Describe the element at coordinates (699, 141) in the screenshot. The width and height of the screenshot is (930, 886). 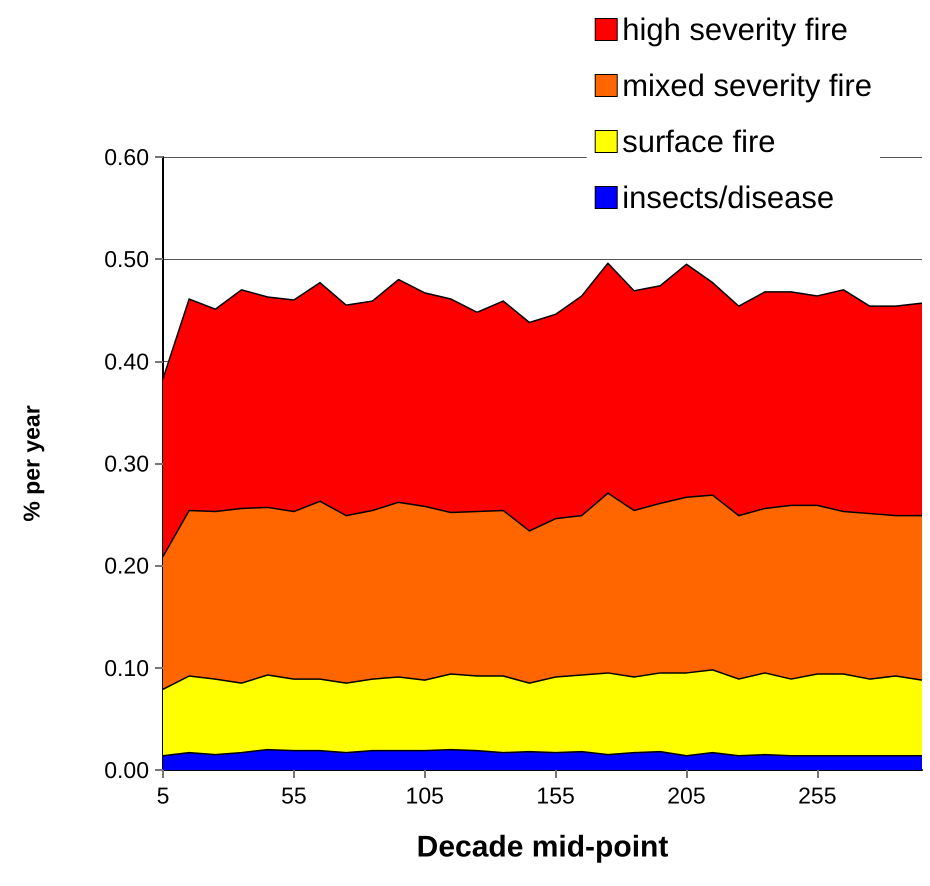
I see `legend-label: surface fire` at that location.